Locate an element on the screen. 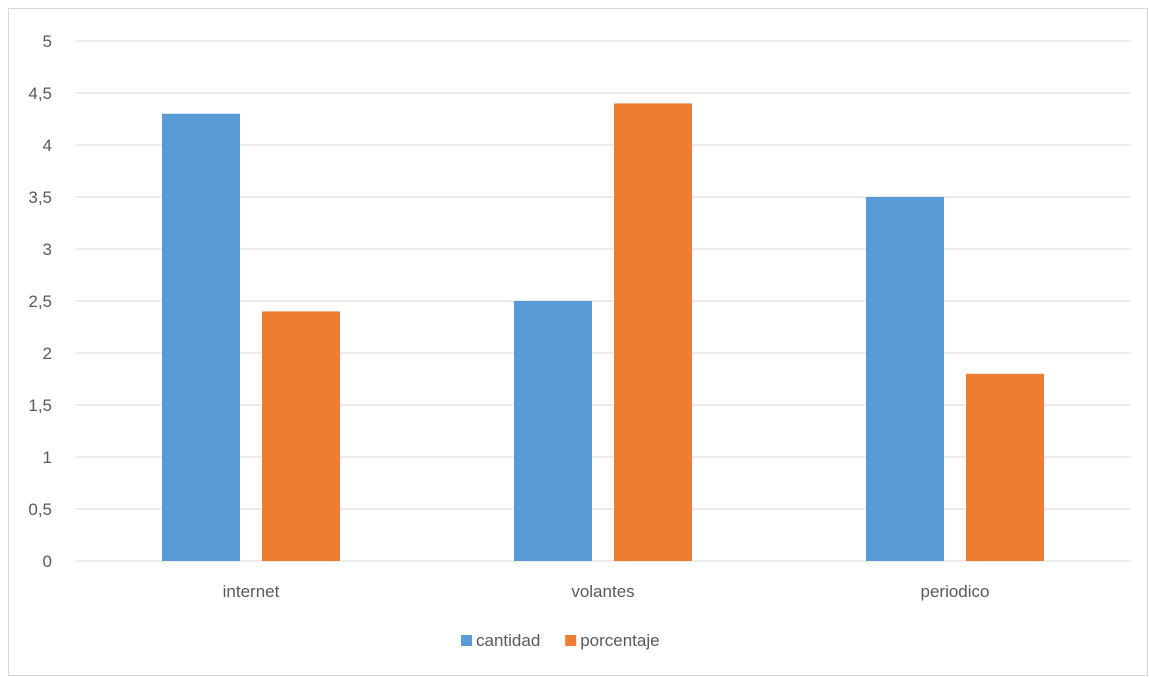 Image resolution: width=1149 pixels, height=677 pixels. legend-label: porcentaje is located at coordinates (619, 640).